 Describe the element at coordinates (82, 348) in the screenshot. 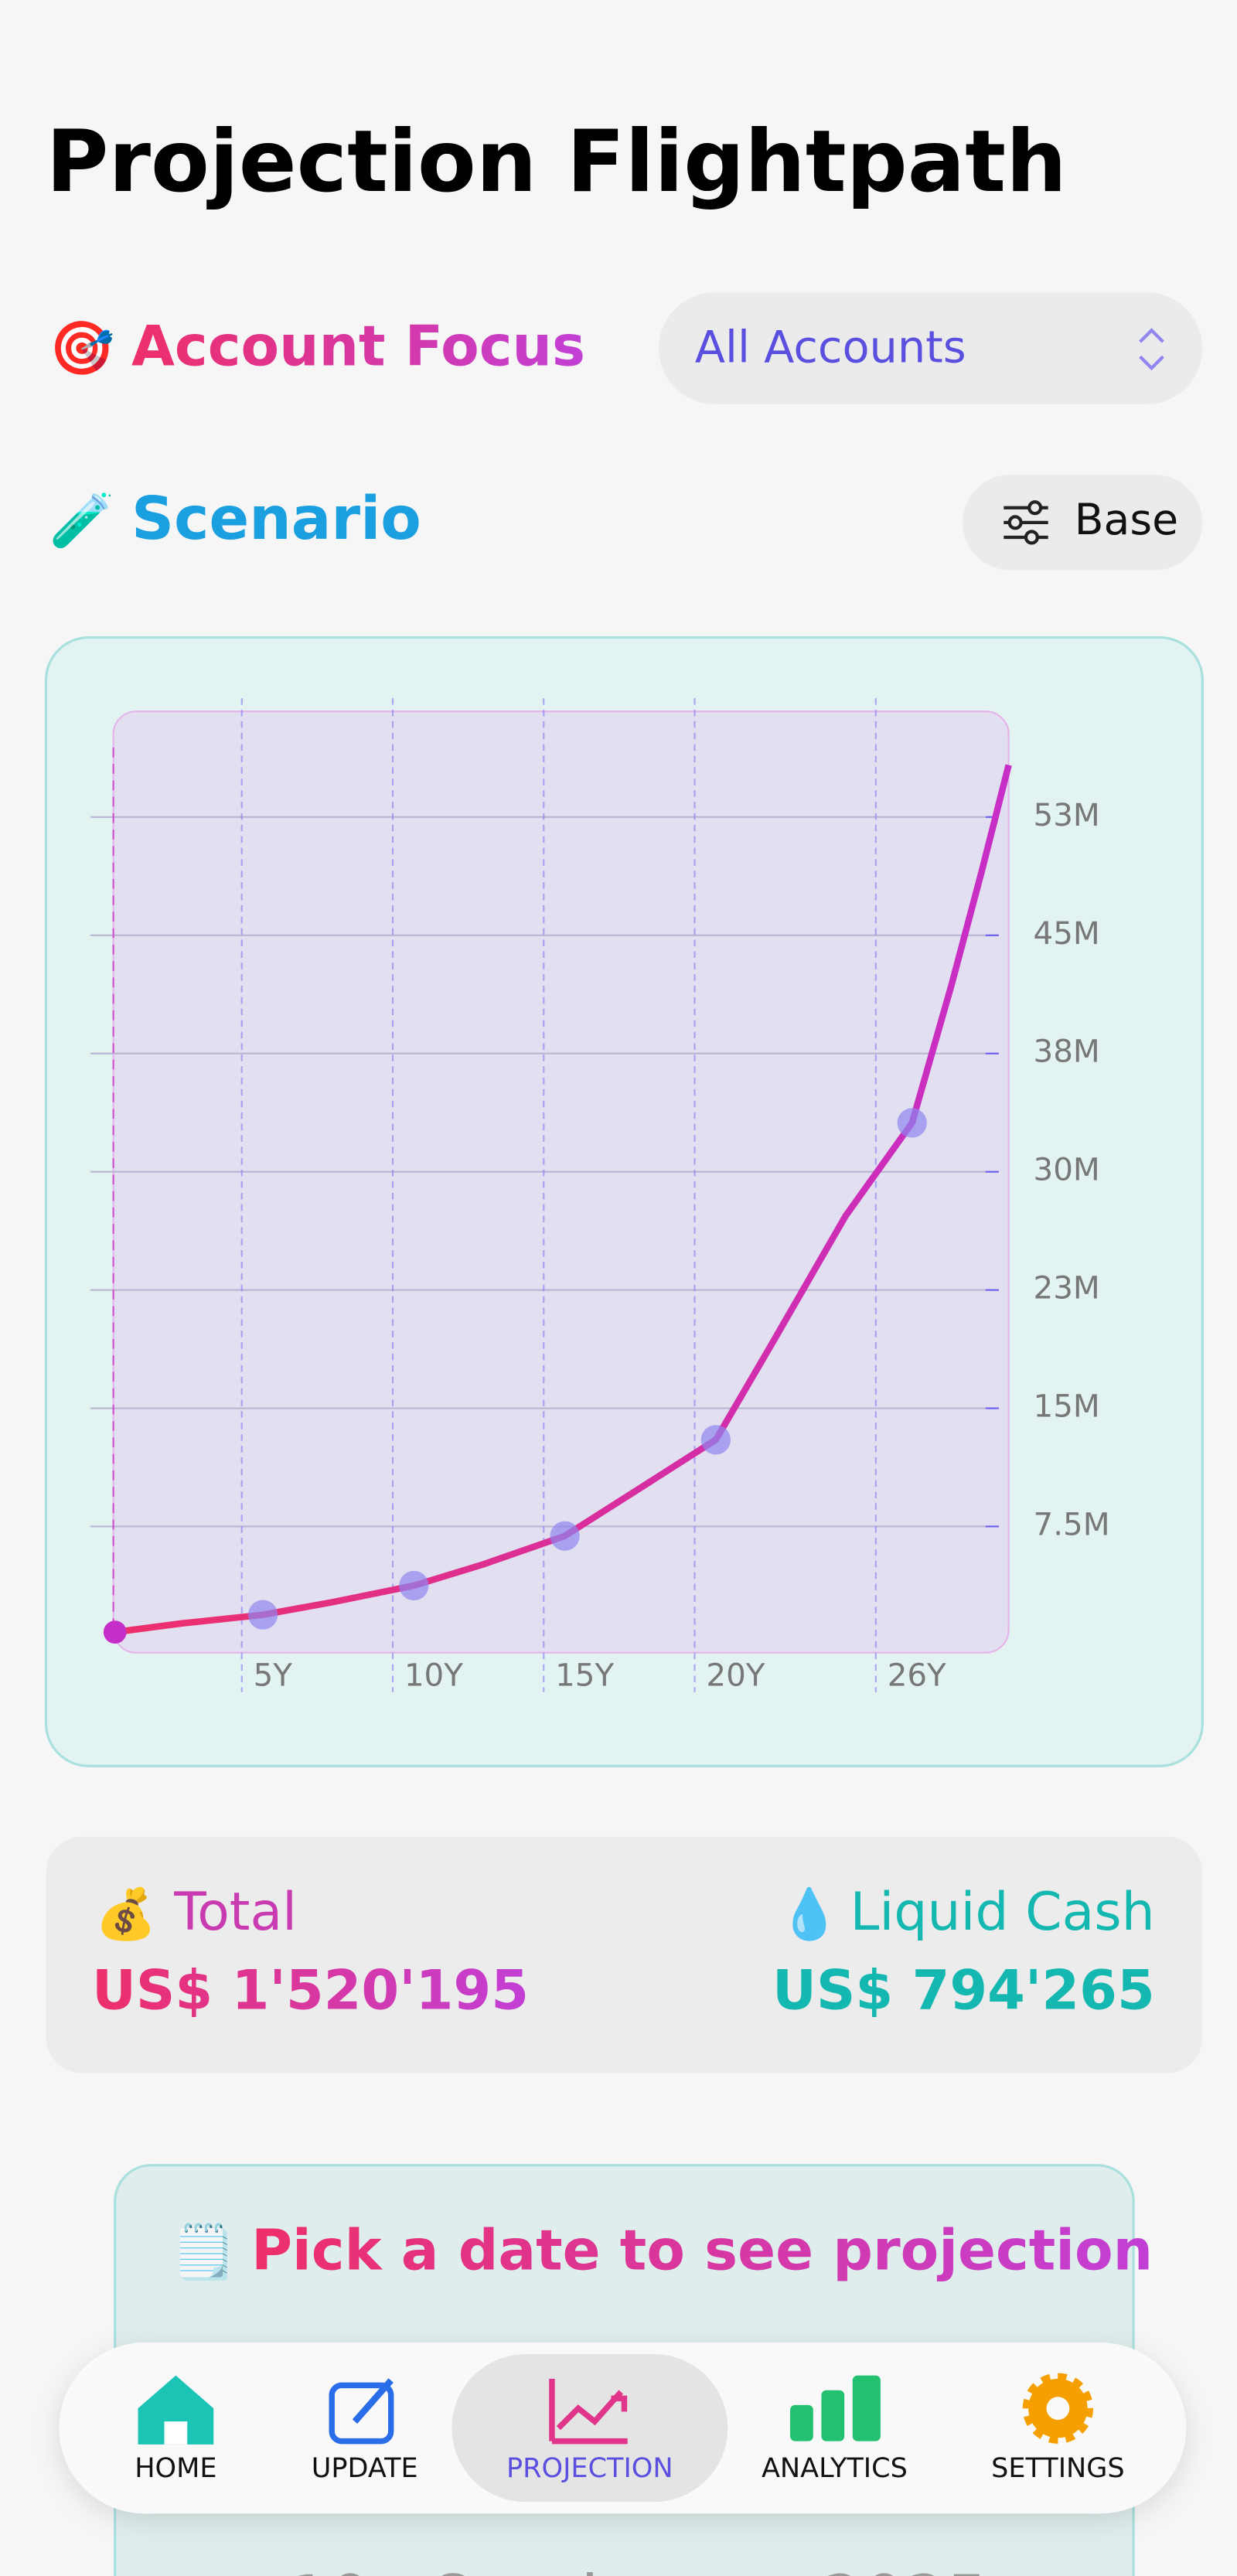

I see `icon: 🎯` at that location.